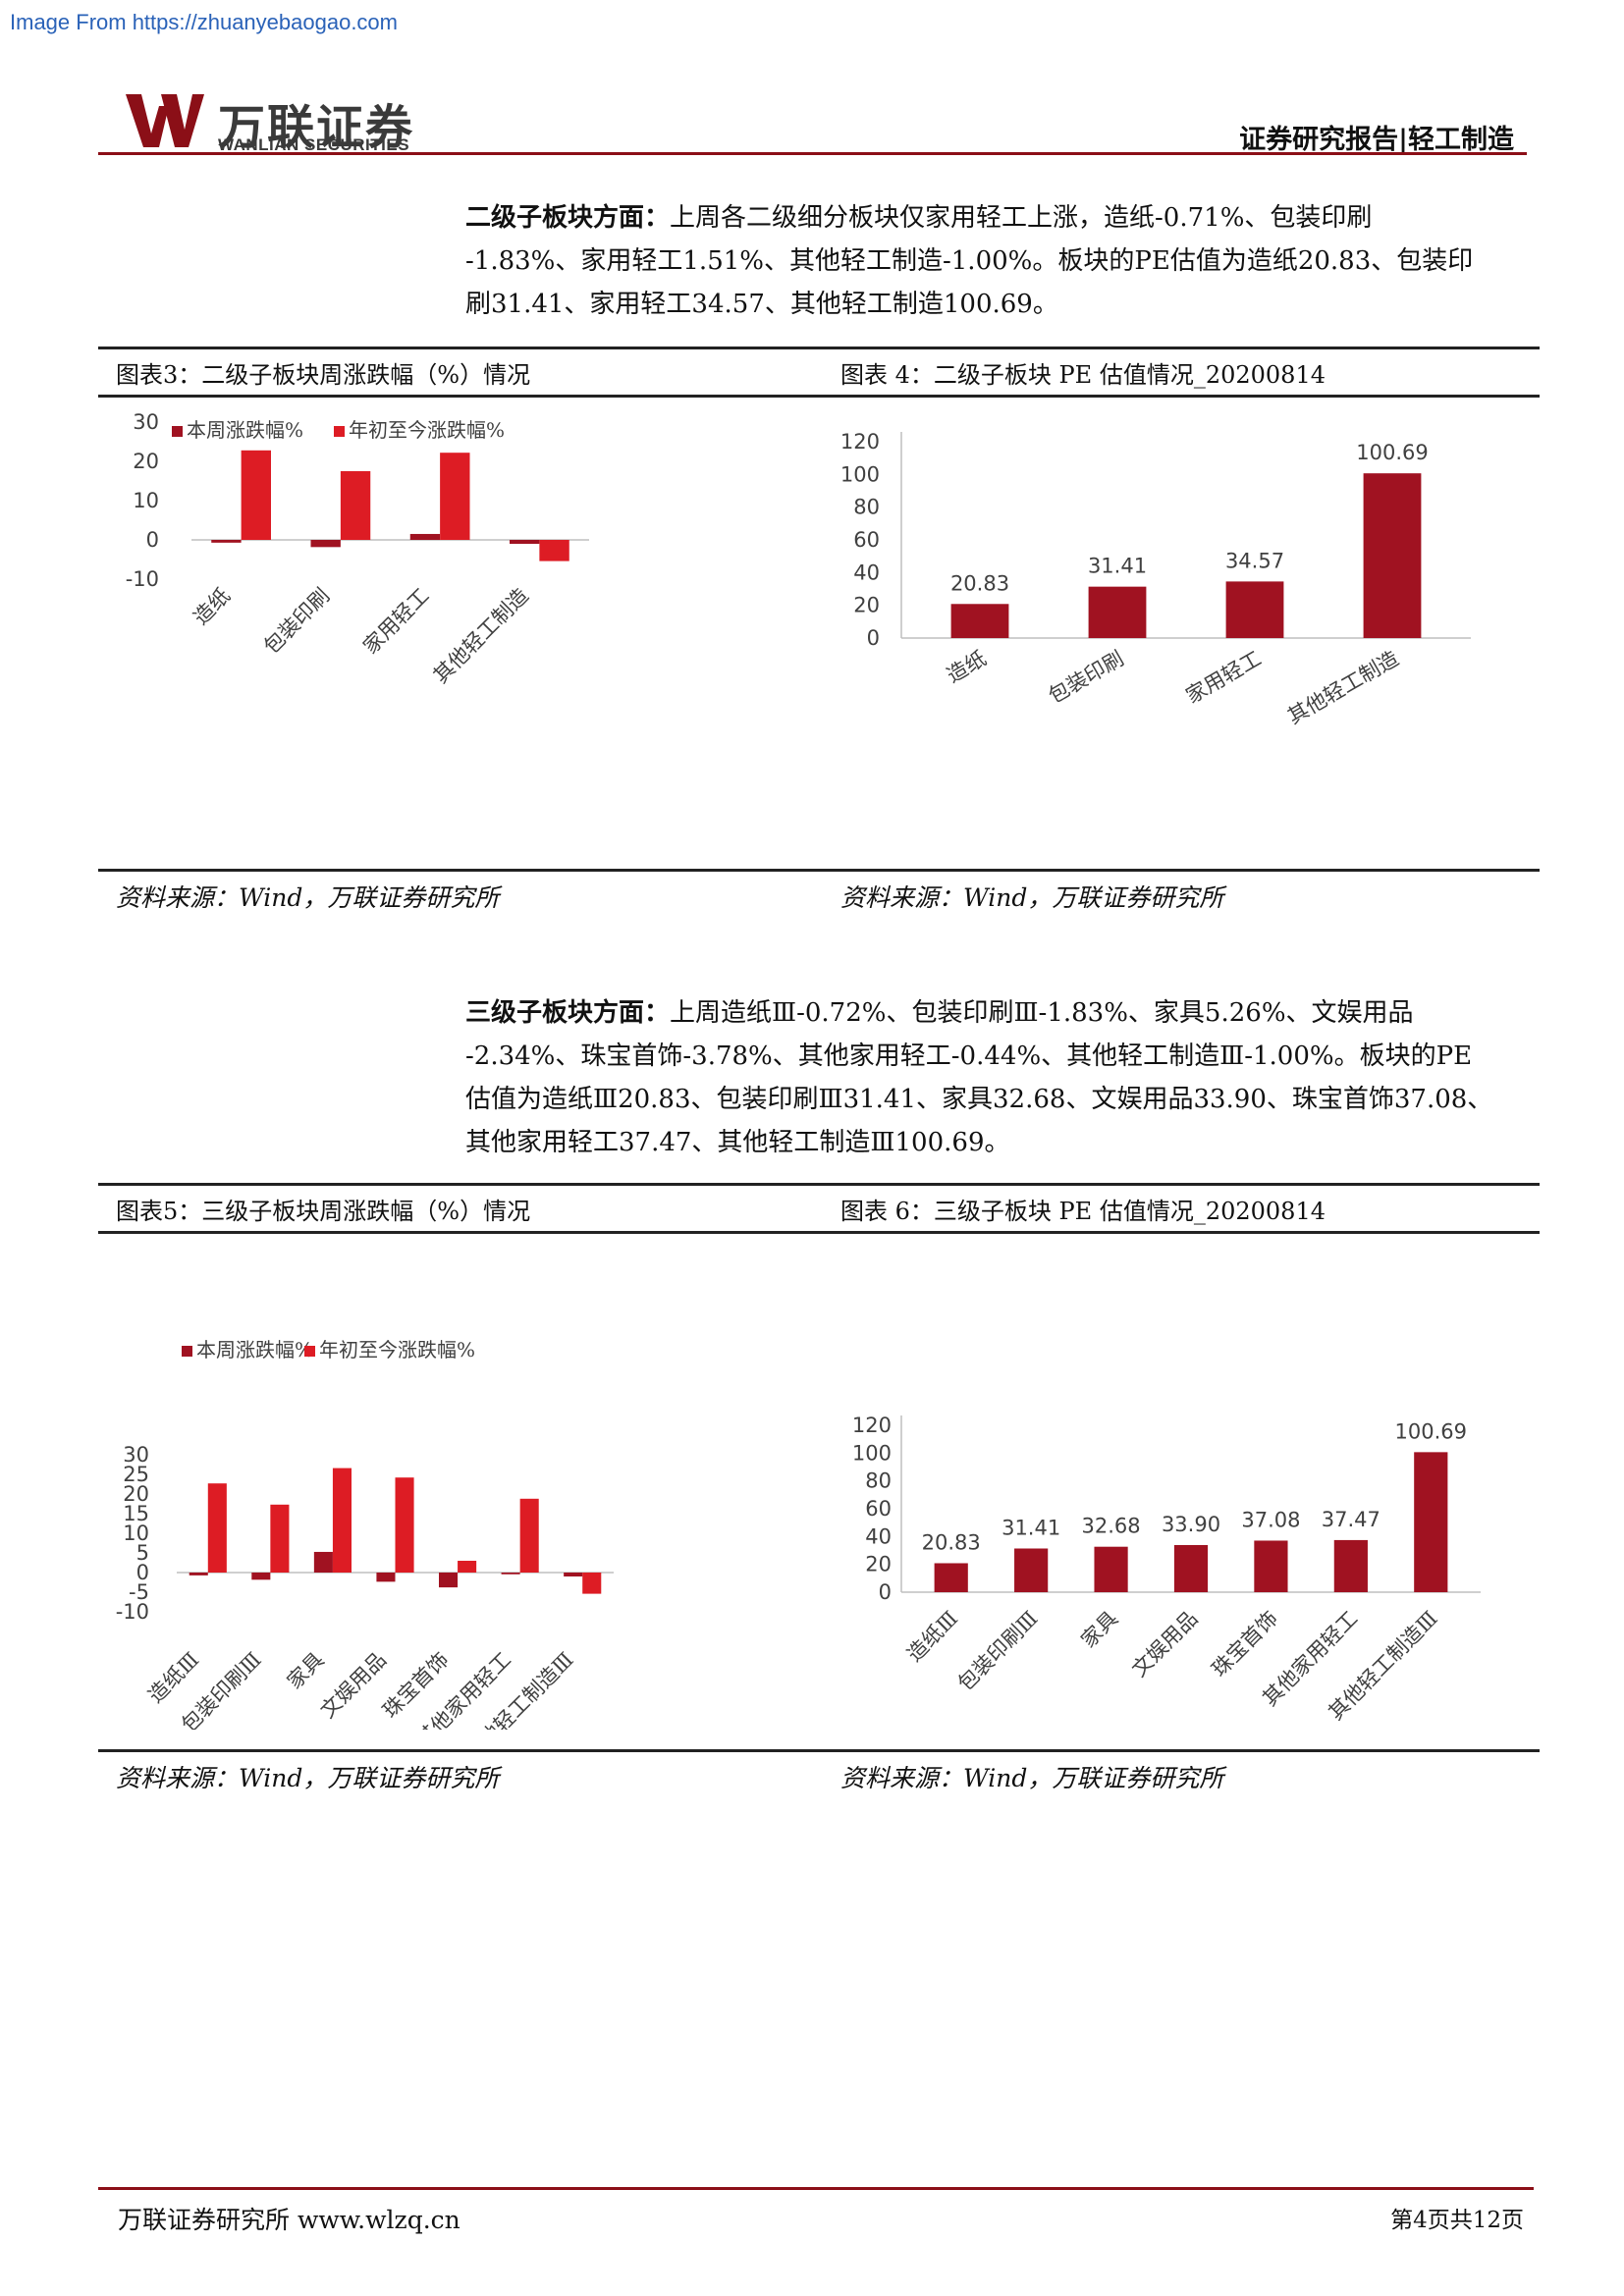 This screenshot has width=1624, height=2296. I want to click on data-label: 32.68, so click(1111, 1526).